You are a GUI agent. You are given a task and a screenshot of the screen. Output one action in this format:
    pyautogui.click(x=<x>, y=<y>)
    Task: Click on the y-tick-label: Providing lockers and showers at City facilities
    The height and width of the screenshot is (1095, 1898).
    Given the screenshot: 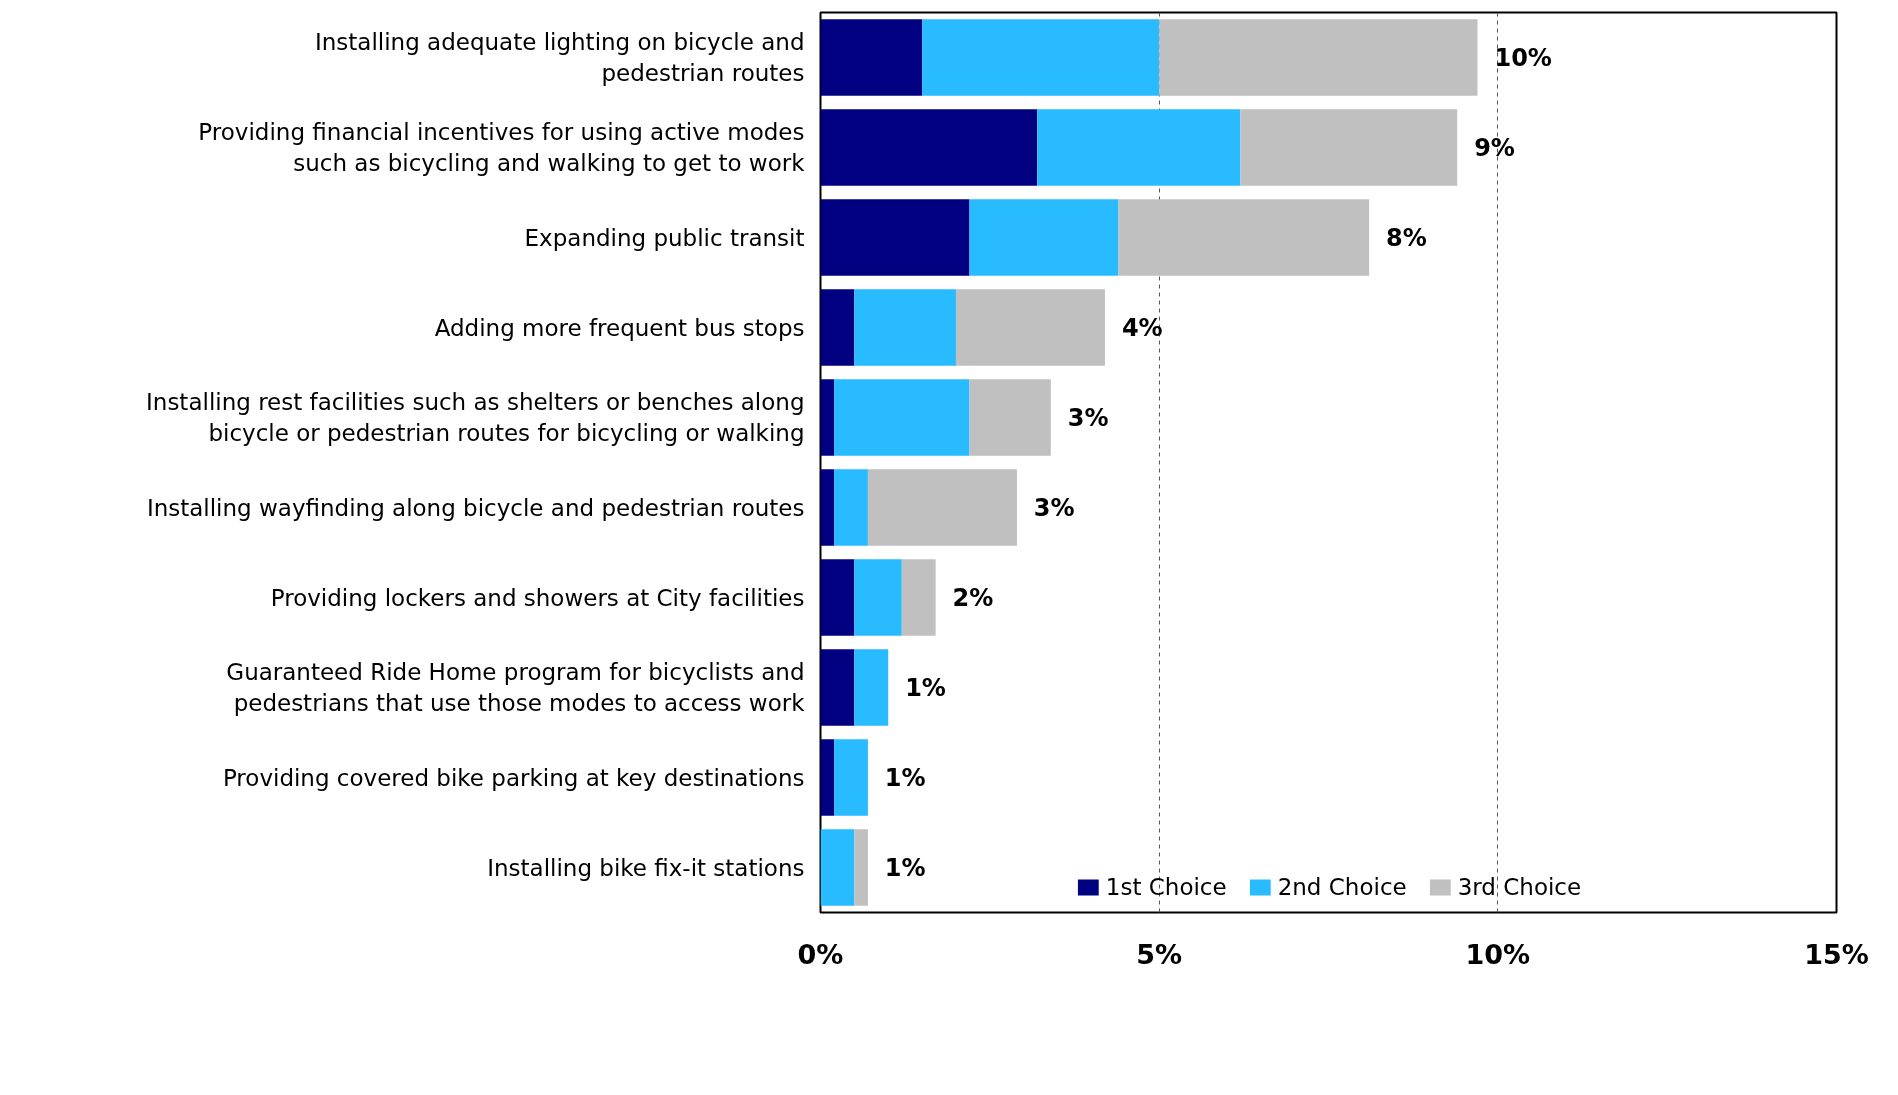 What is the action you would take?
    pyautogui.click(x=537, y=597)
    